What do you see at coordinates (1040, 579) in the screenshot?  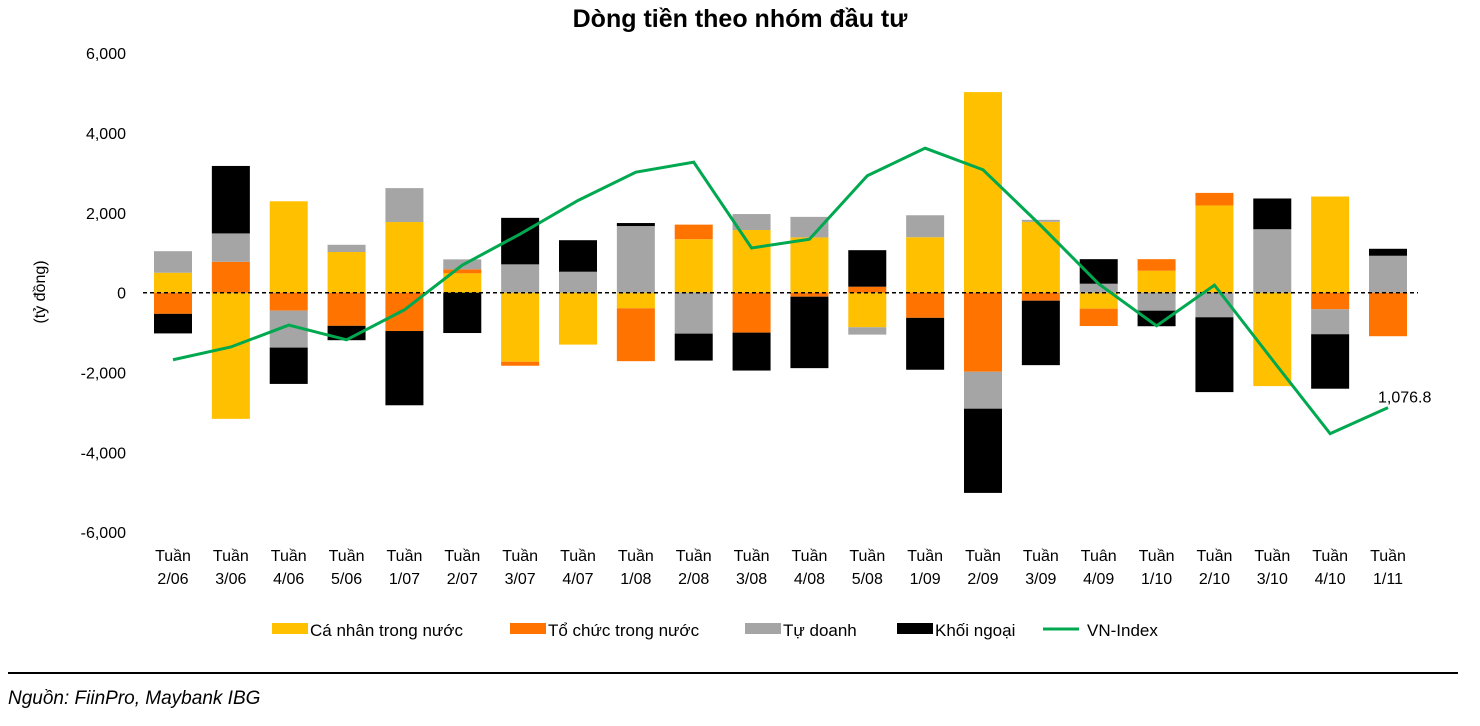 I see `x-tick-label: 3/09` at bounding box center [1040, 579].